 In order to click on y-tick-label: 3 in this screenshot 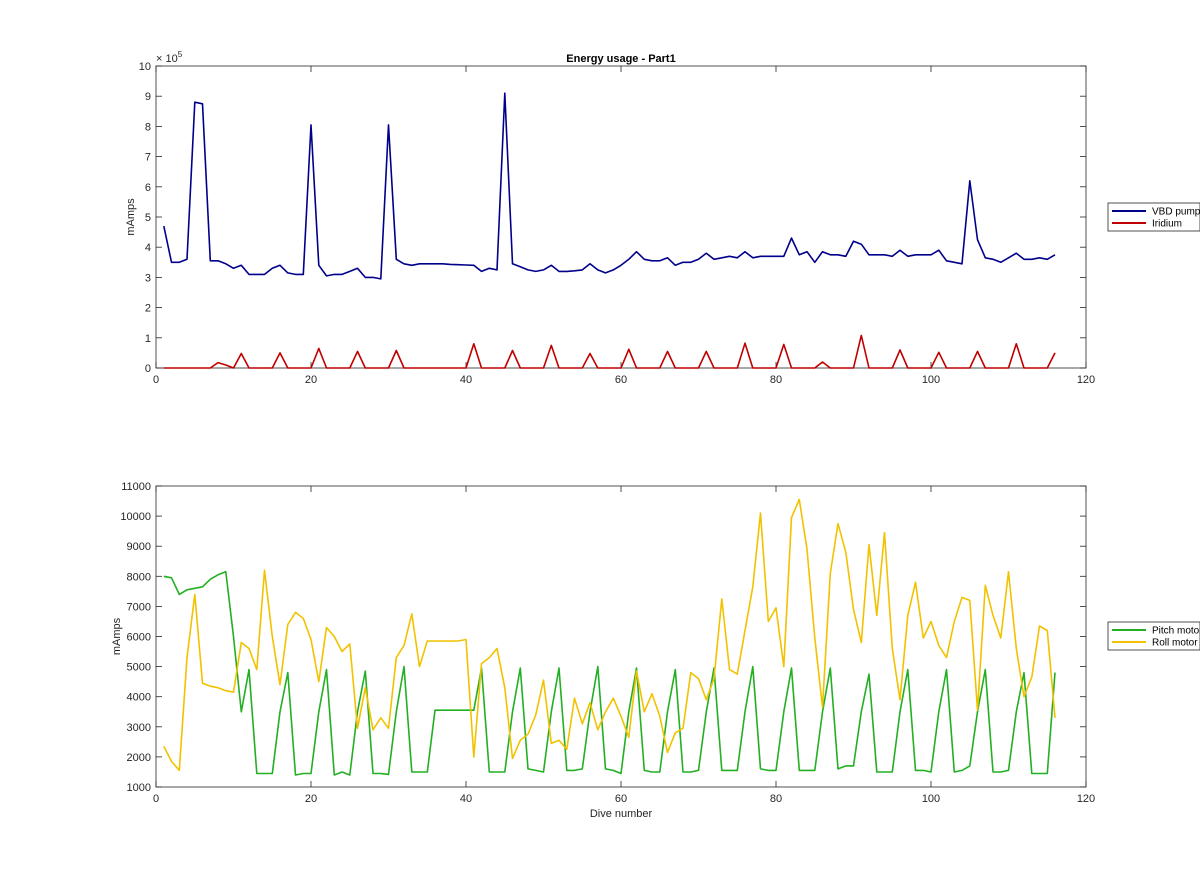, I will do `click(148, 278)`.